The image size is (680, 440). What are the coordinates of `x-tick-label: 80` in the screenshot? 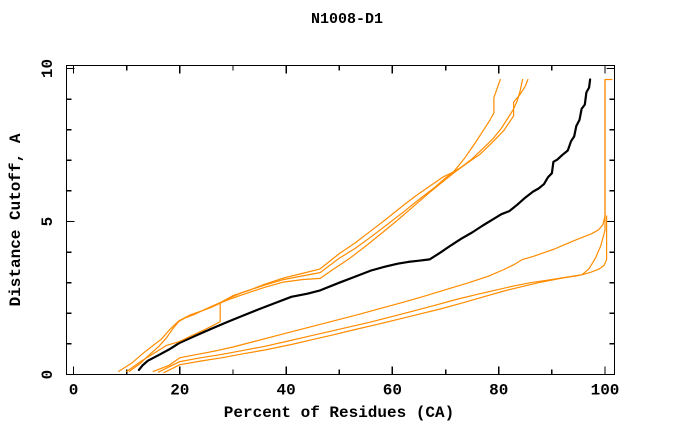 It's located at (498, 391).